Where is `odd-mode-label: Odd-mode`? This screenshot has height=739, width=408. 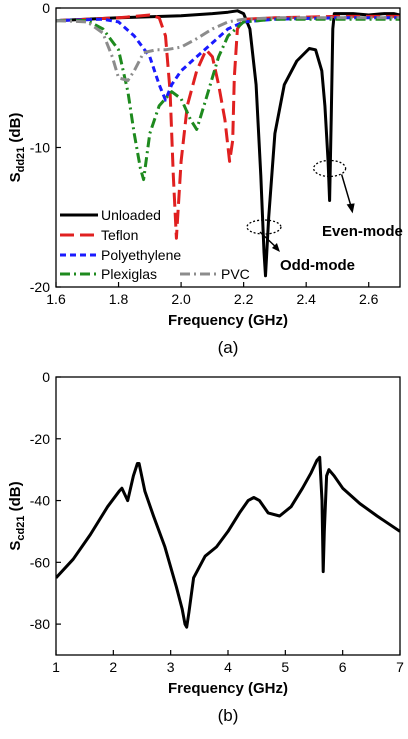
odd-mode-label: Odd-mode is located at coordinates (317, 265).